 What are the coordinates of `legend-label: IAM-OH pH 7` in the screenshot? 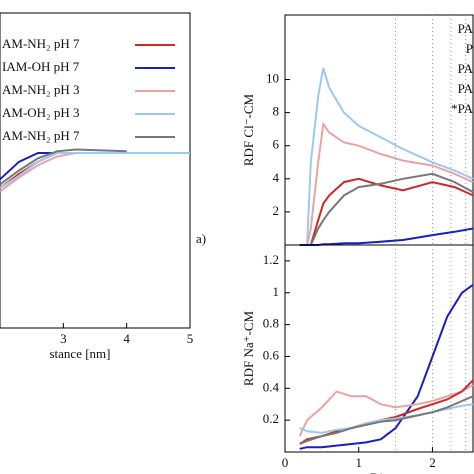 It's located at (41, 66).